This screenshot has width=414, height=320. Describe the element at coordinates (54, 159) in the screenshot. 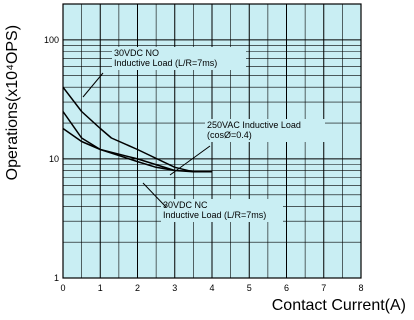

I see `y-tick-label: 10` at that location.